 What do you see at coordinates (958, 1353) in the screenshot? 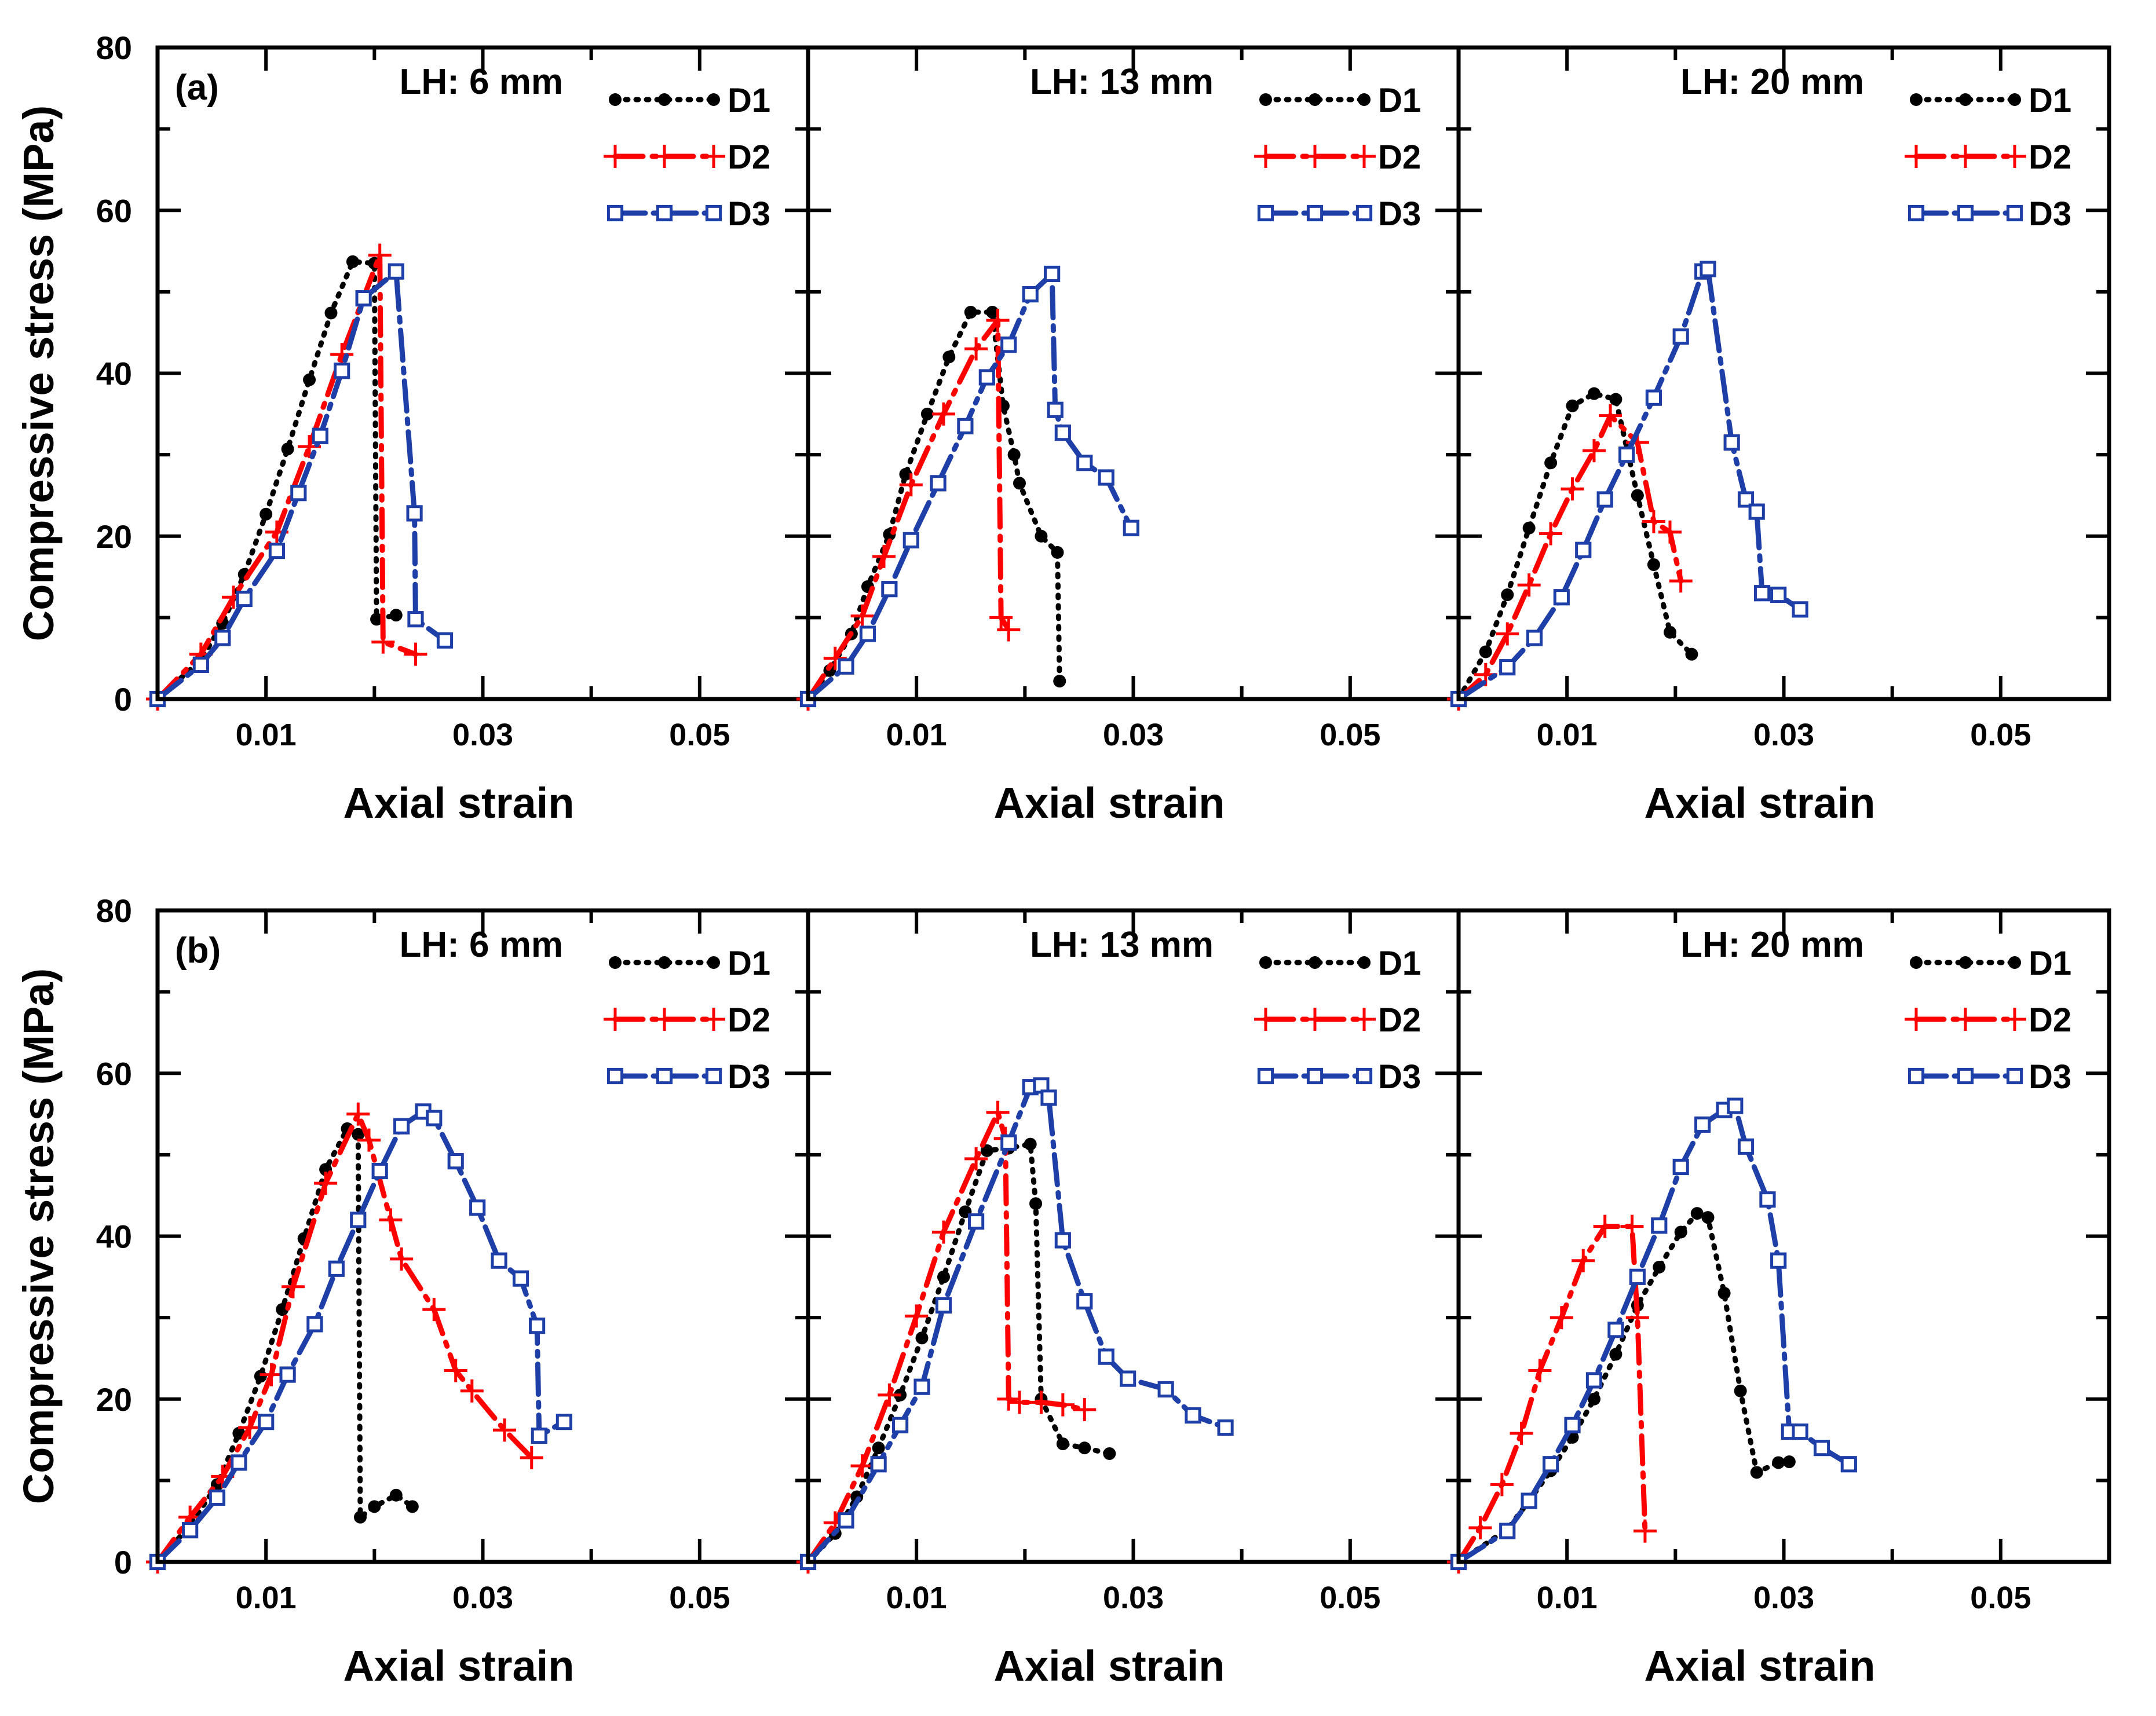
I see `series-line-D1` at bounding box center [958, 1353].